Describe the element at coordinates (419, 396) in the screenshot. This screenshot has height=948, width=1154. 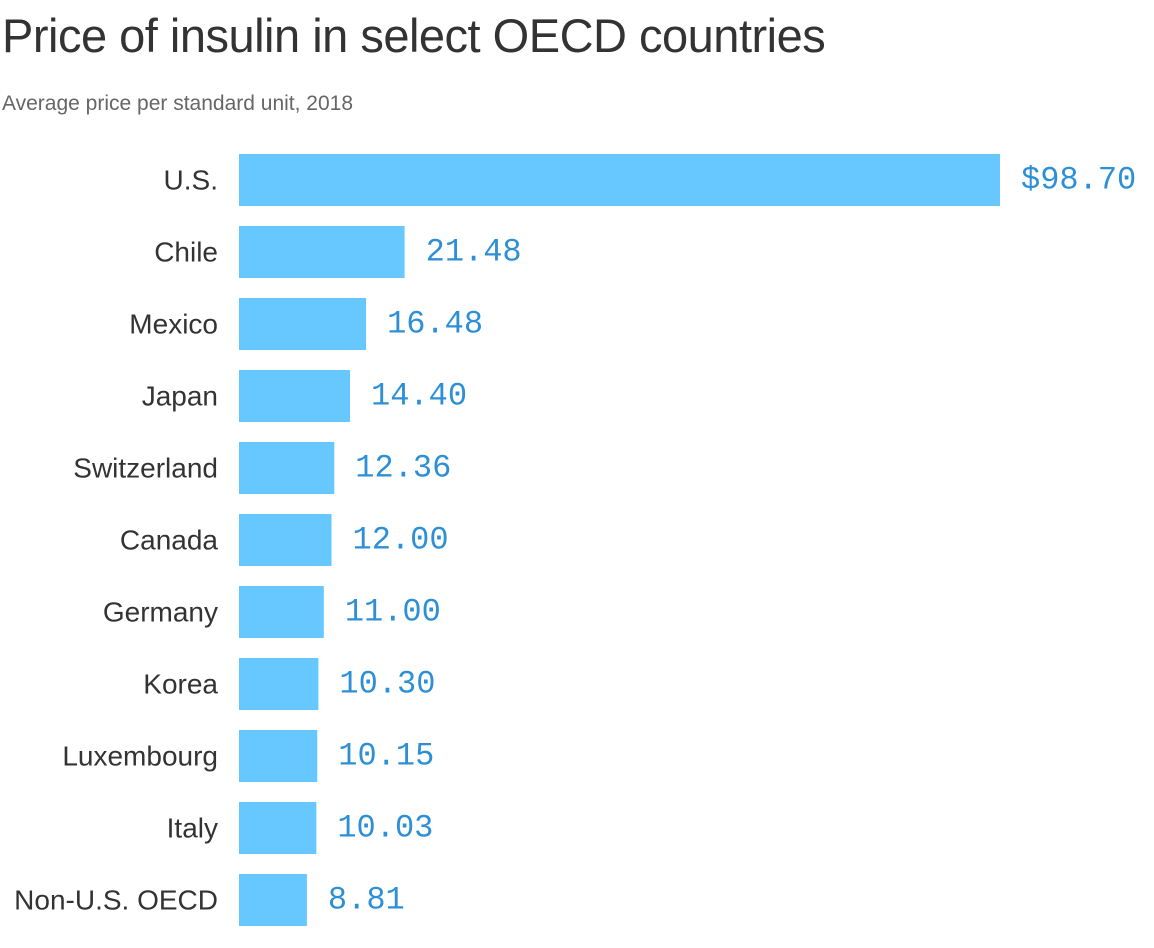
I see `value-label-japan: 14.40` at that location.